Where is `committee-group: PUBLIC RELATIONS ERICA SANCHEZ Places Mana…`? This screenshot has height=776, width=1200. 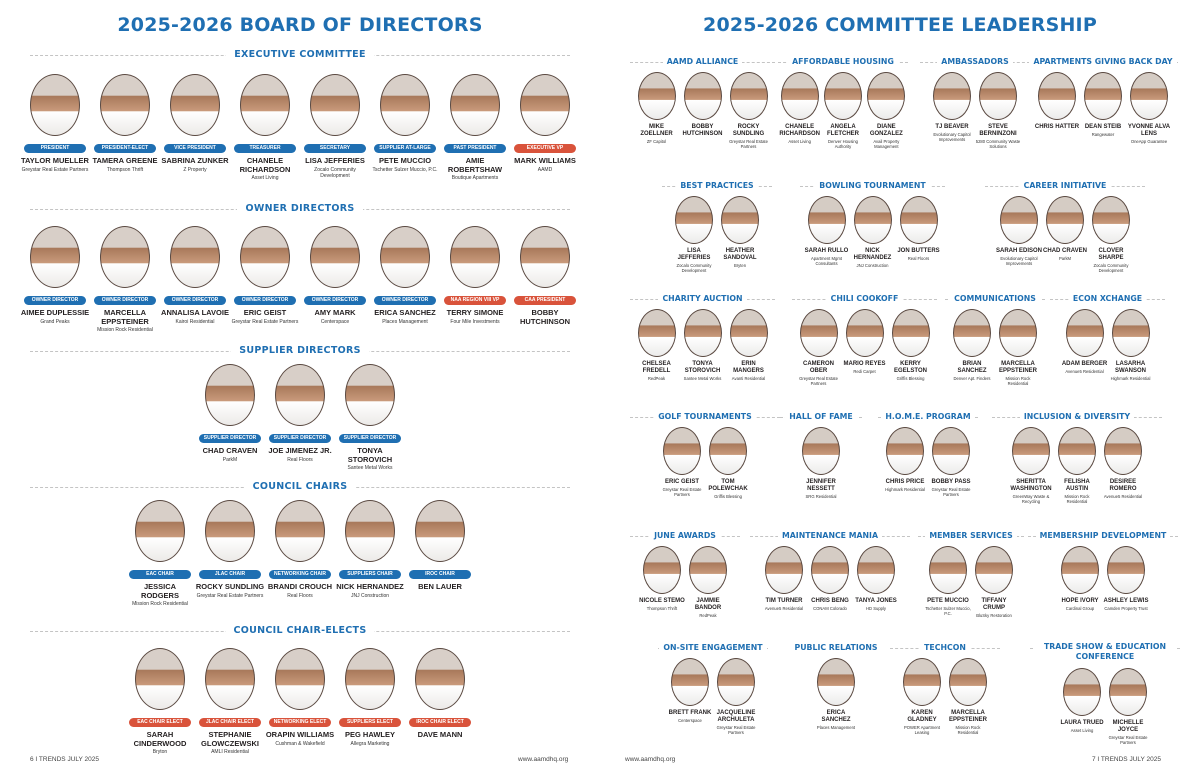
committee-group: PUBLIC RELATIONS ERICA SANCHEZ Places Mana… is located at coordinates (836, 686).